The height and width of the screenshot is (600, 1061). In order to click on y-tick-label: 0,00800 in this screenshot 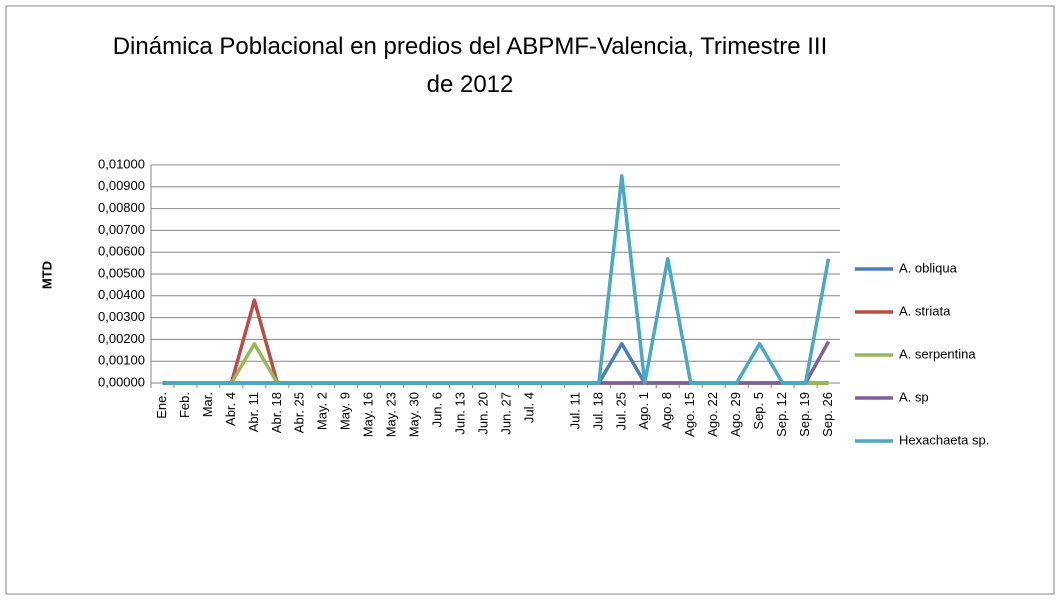, I will do `click(121, 207)`.